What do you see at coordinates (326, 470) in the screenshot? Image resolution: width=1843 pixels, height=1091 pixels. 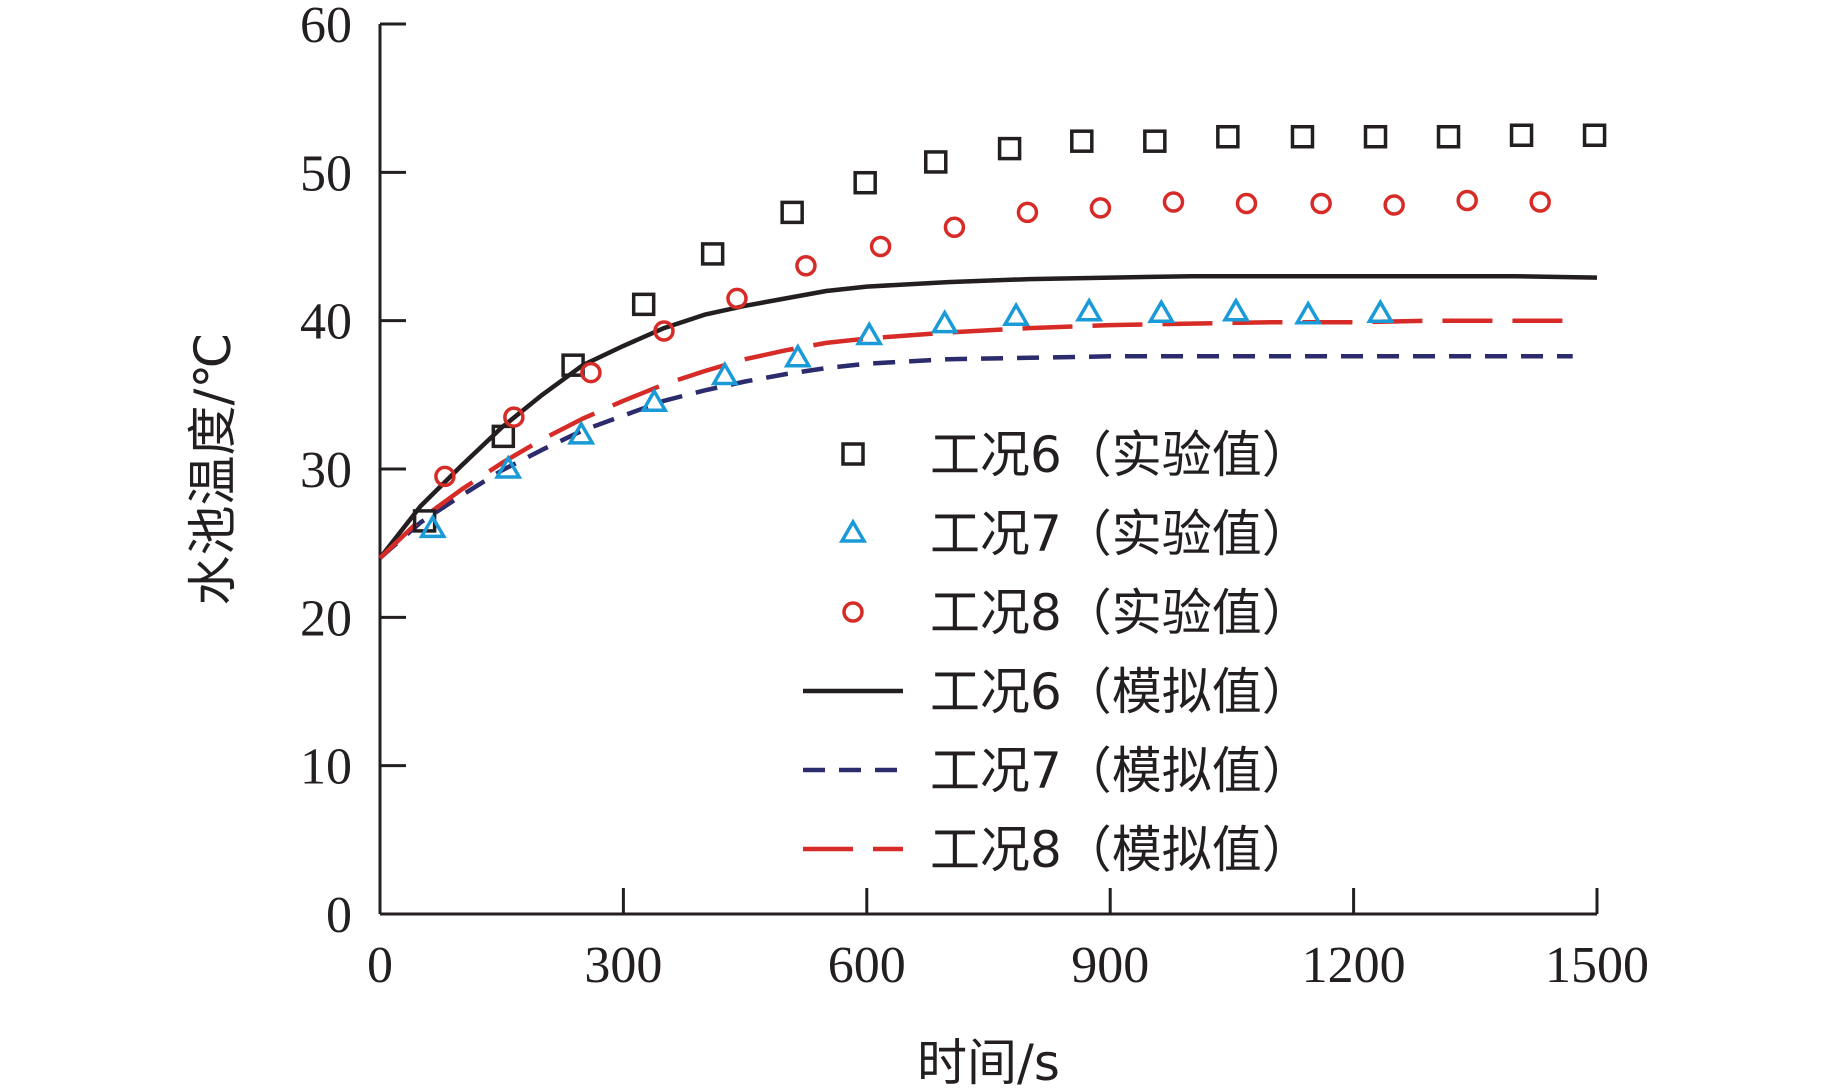 I see `y-tick-label: 30` at bounding box center [326, 470].